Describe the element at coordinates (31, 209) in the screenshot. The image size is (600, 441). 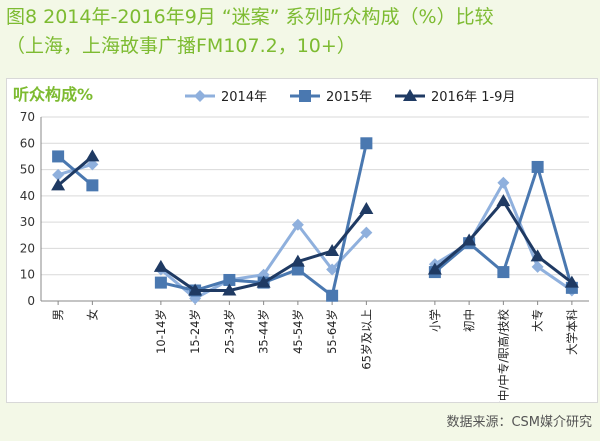
I see `y-axis: 0 10 20 30 40 50 60 70` at that location.